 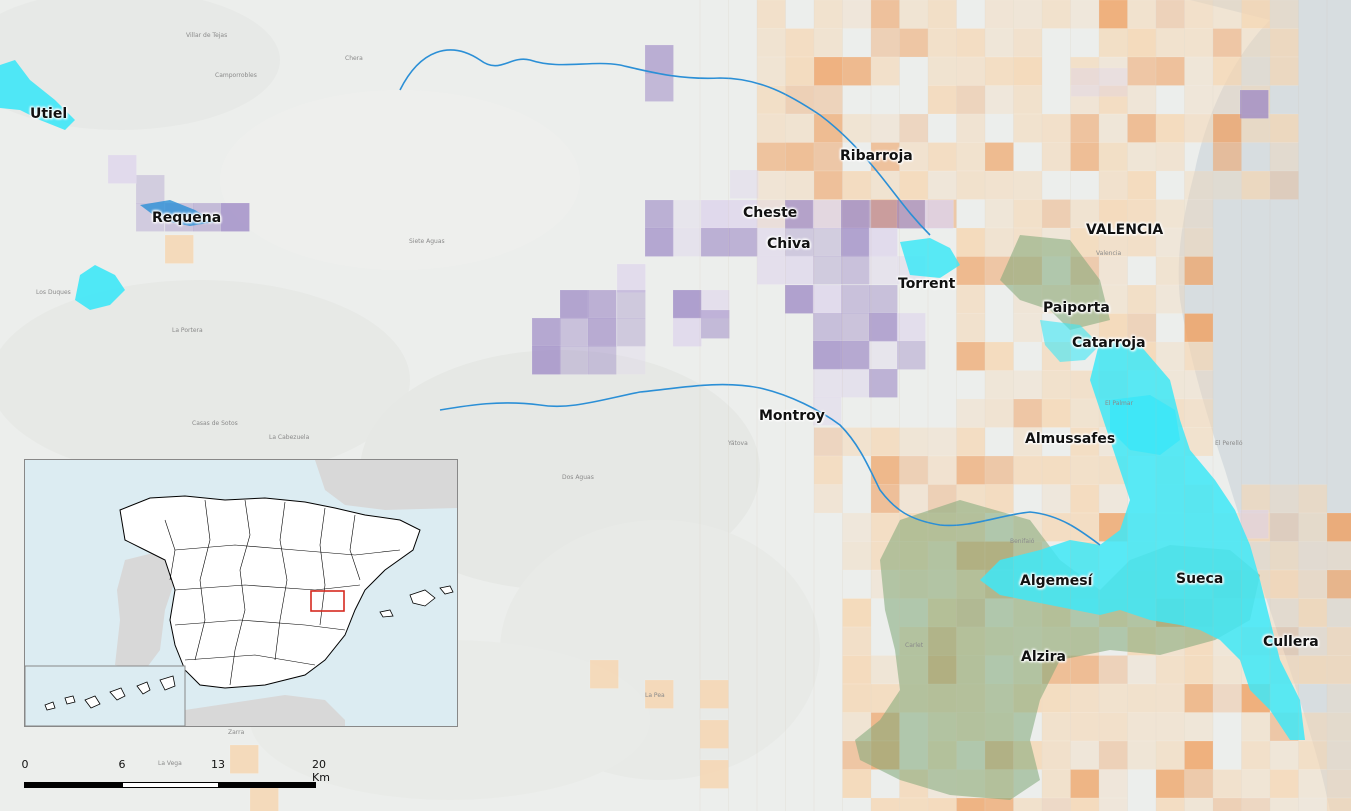 I want to click on inset-africa-area, so click(x=265, y=710).